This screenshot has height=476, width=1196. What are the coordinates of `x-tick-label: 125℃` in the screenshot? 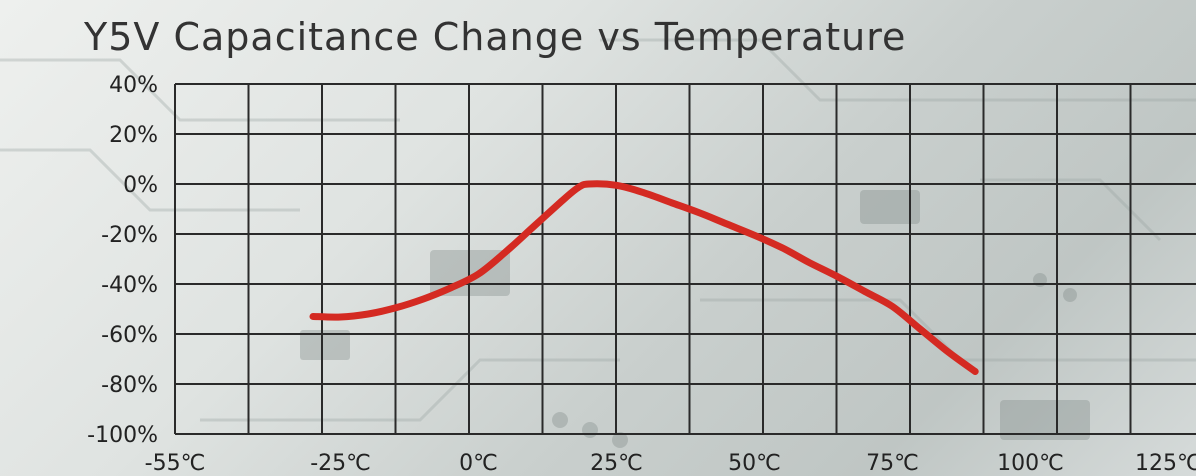 It's located at (1165, 463).